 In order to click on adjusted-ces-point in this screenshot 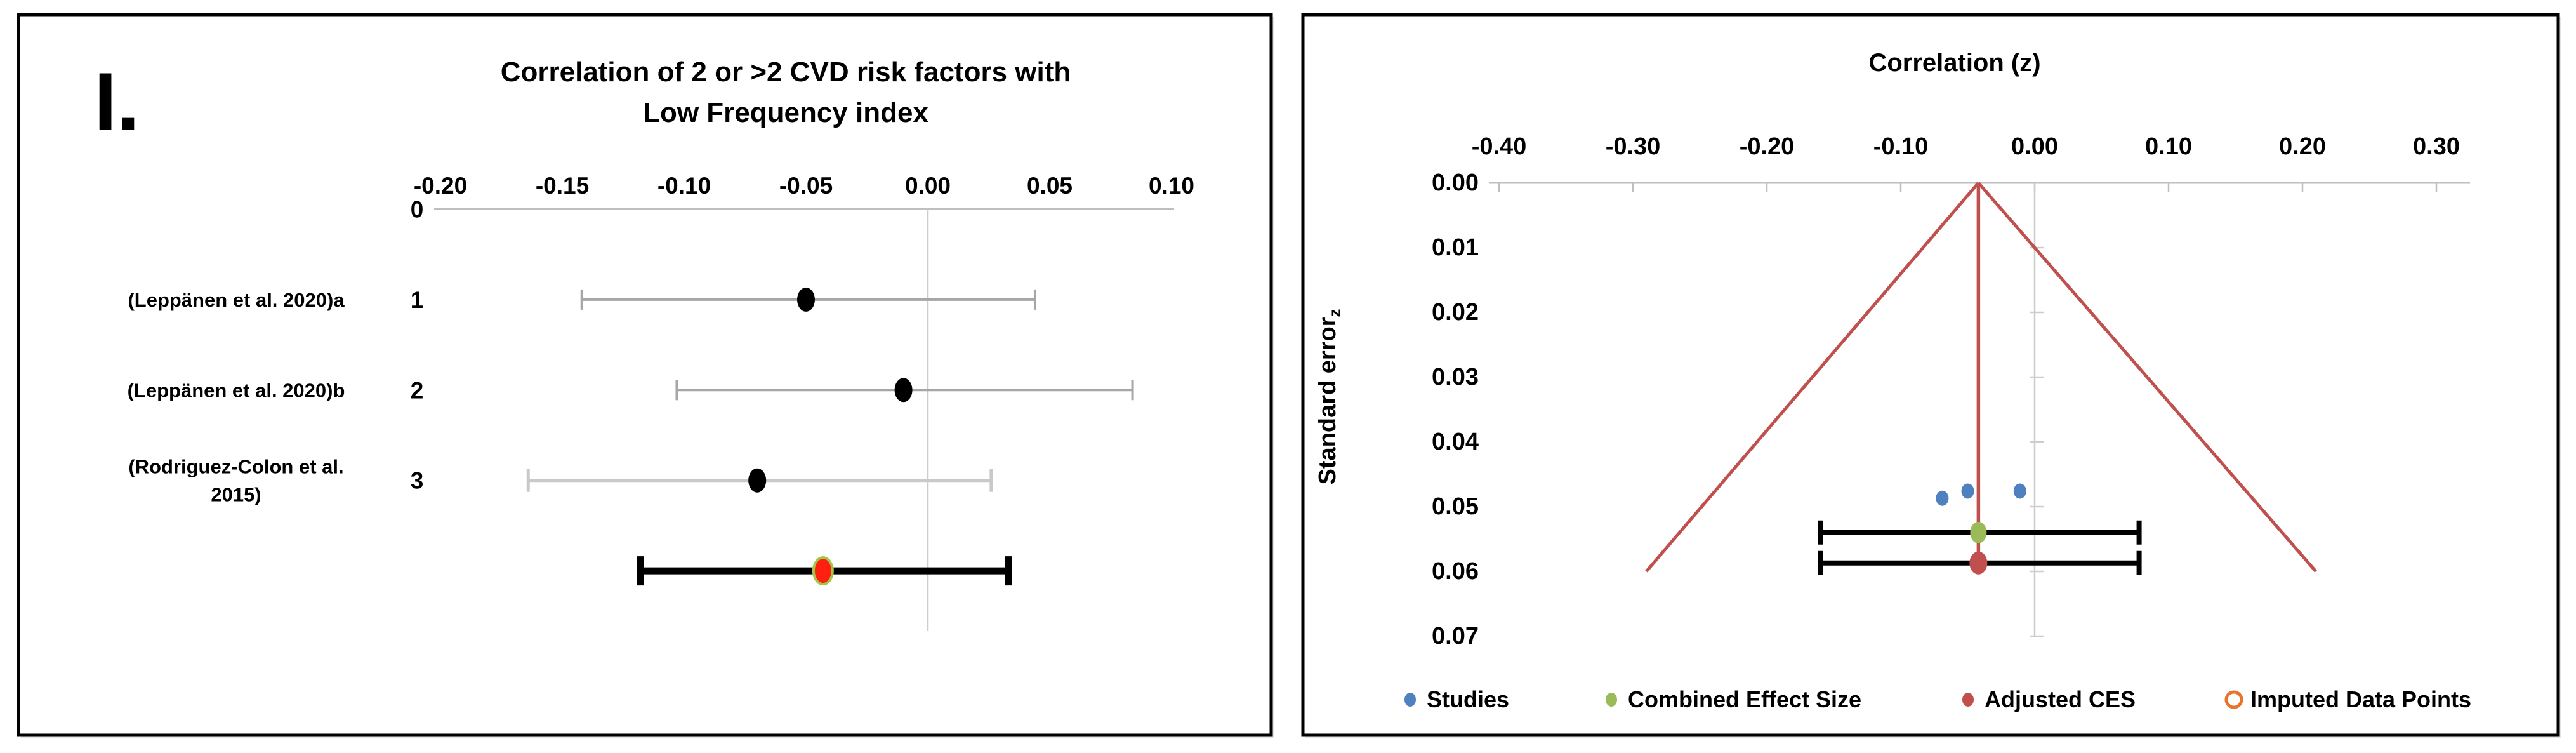, I will do `click(1978, 563)`.